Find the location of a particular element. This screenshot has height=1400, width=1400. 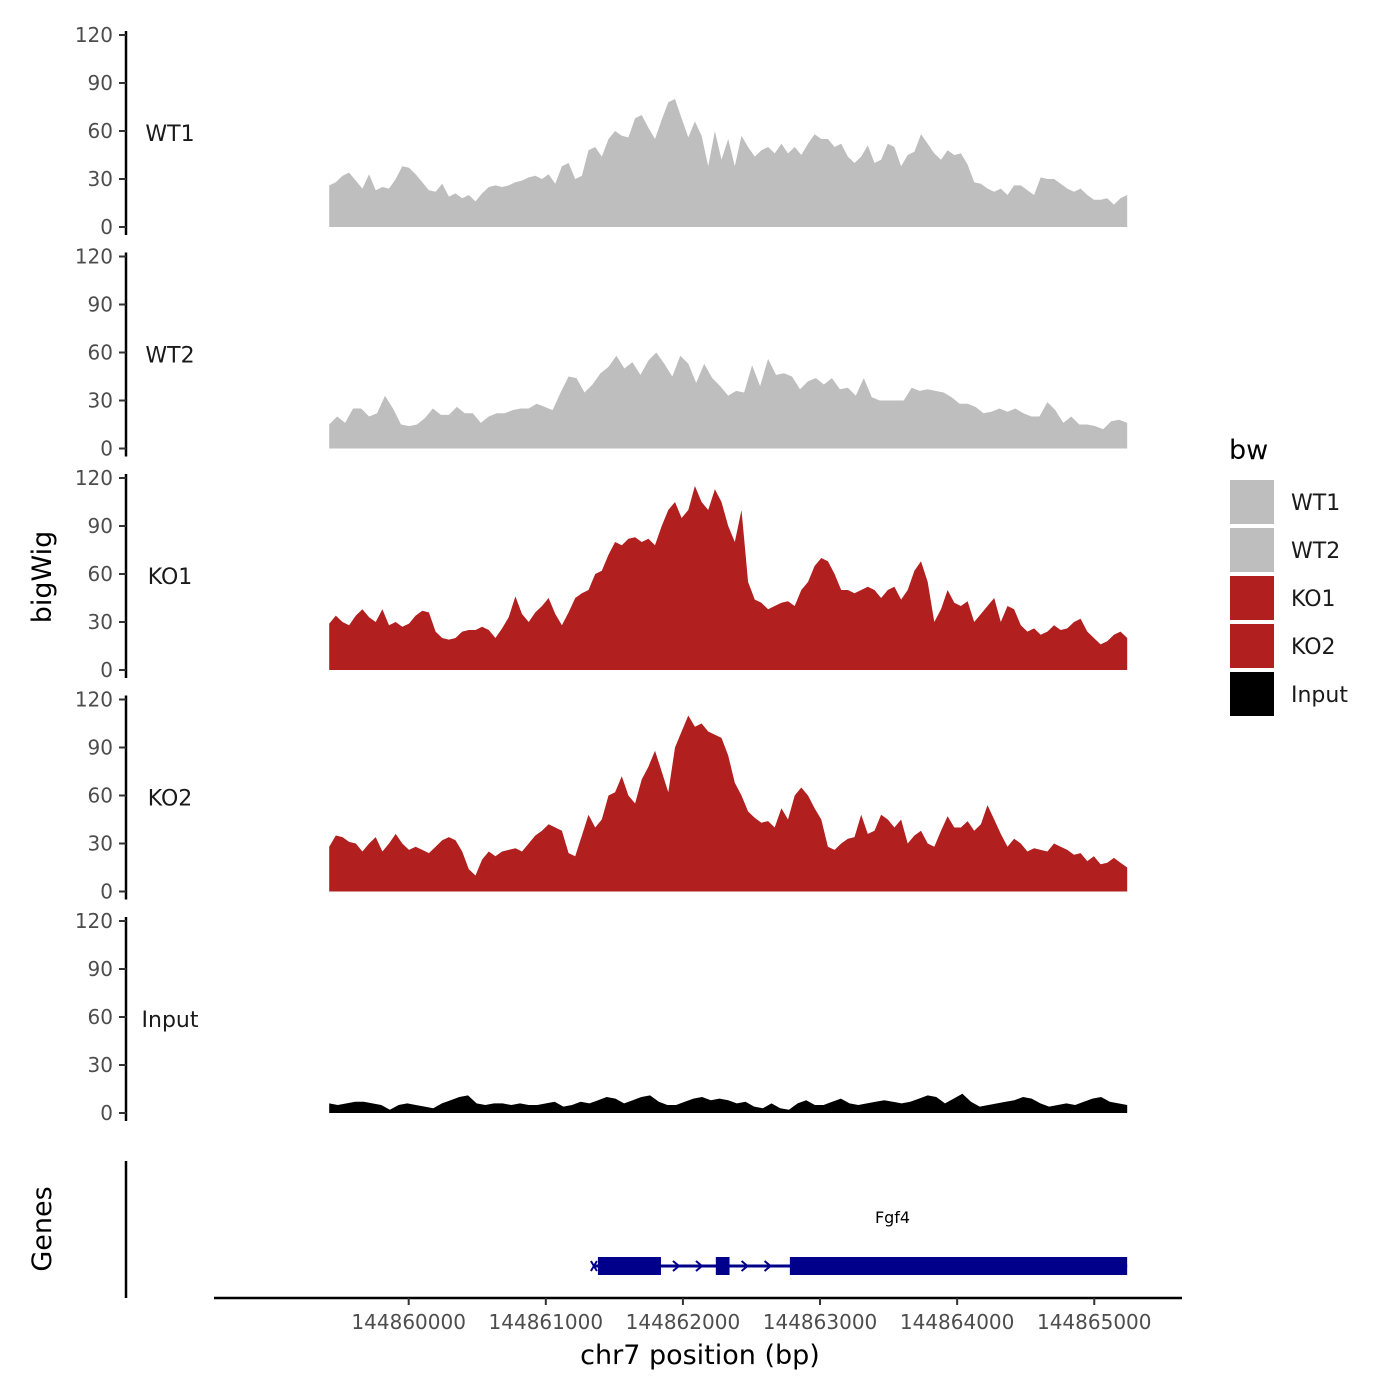

area-ko2 is located at coordinates (728, 803).